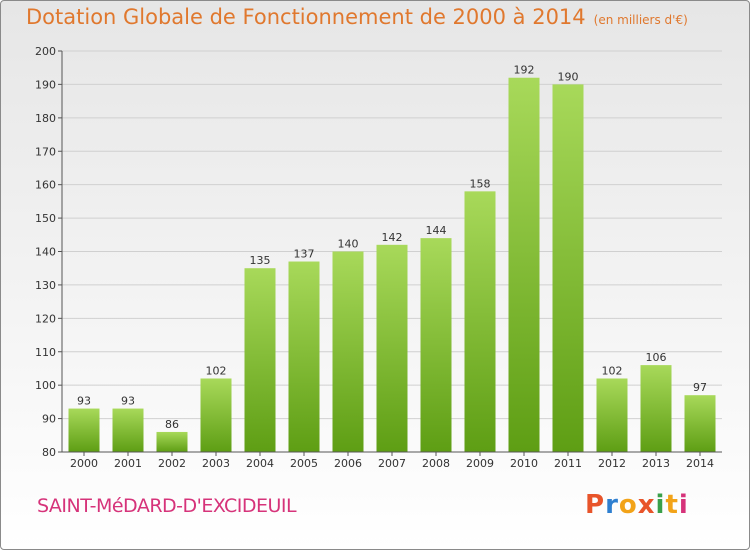 This screenshot has height=550, width=750. I want to click on x-tick-label: 2010, so click(524, 463).